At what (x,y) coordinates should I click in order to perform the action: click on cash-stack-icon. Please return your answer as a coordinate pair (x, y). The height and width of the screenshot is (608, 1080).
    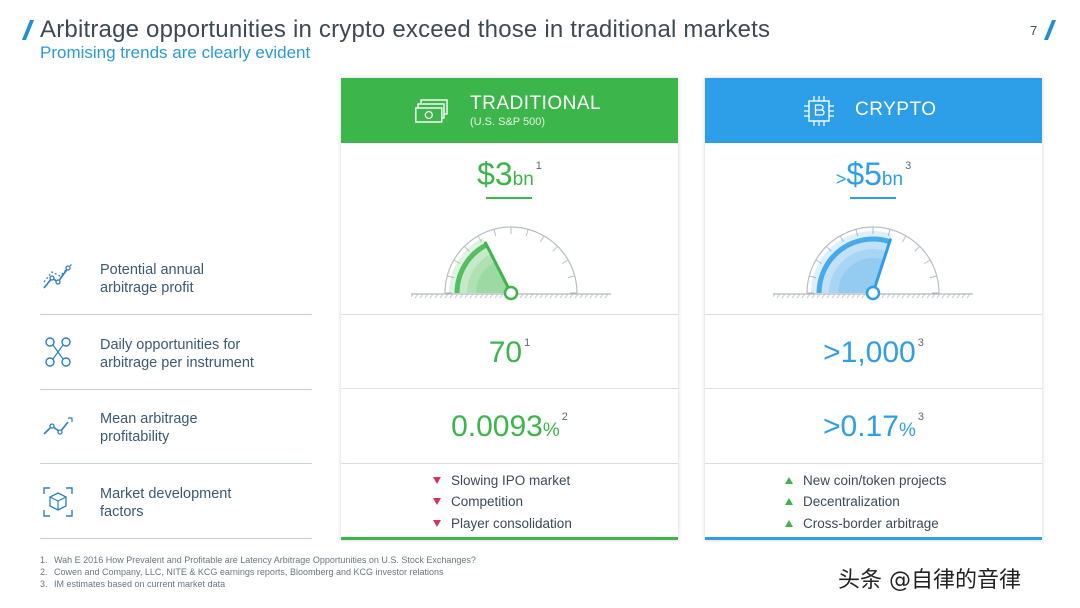
    Looking at the image, I should click on (431, 111).